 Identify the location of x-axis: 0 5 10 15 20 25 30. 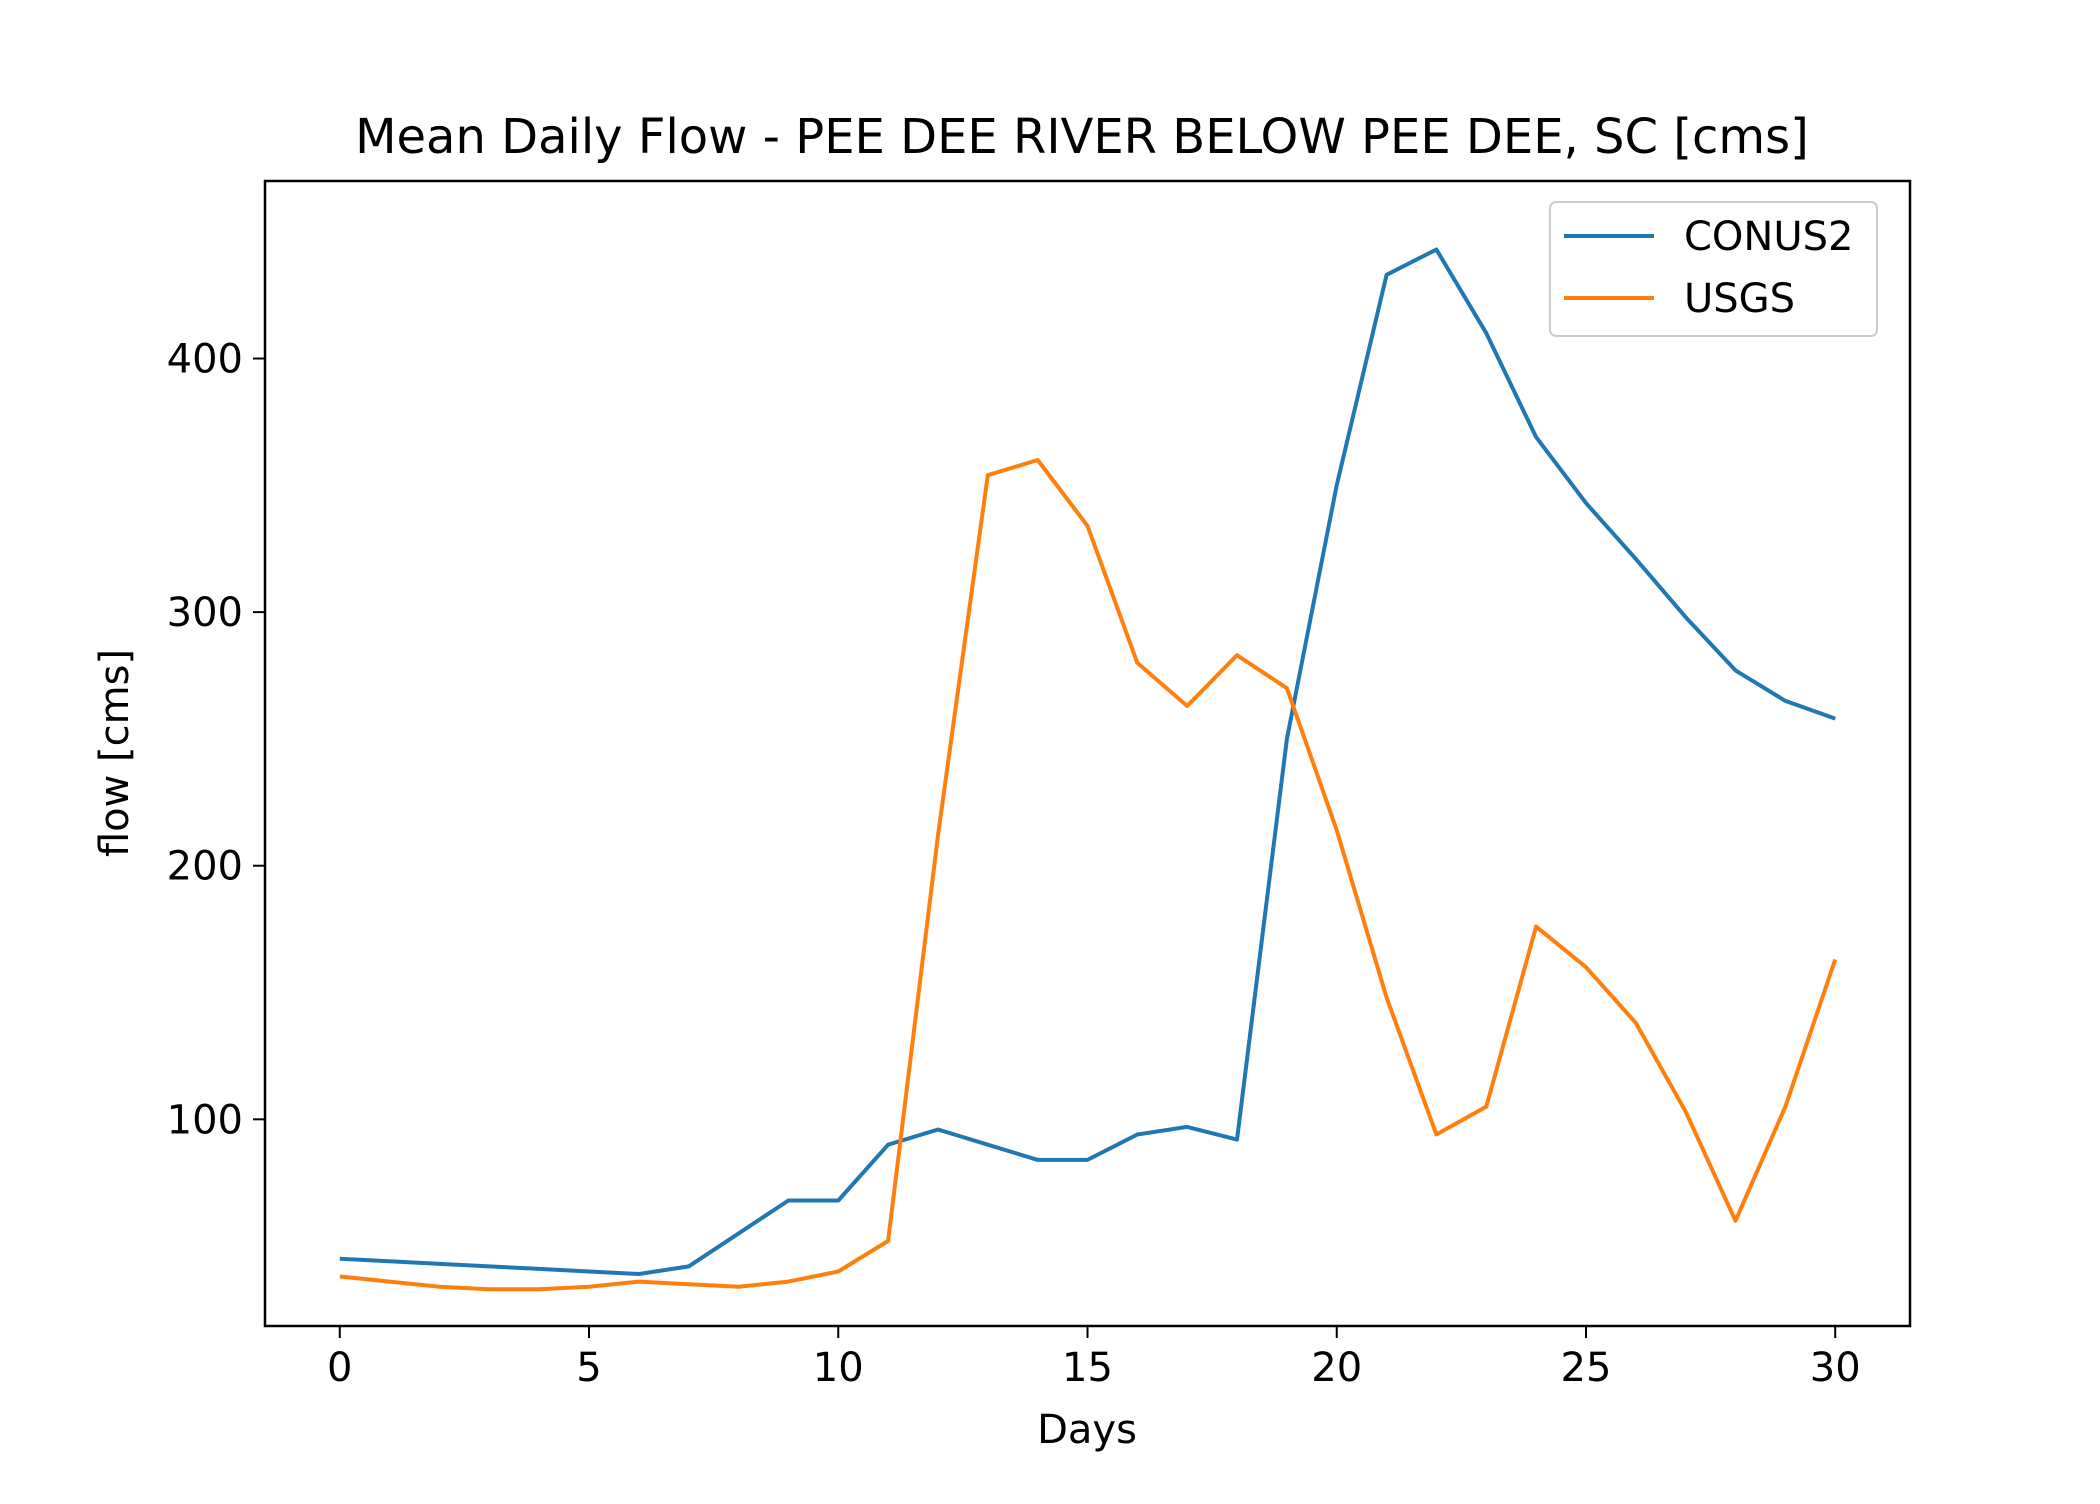
(1094, 1358).